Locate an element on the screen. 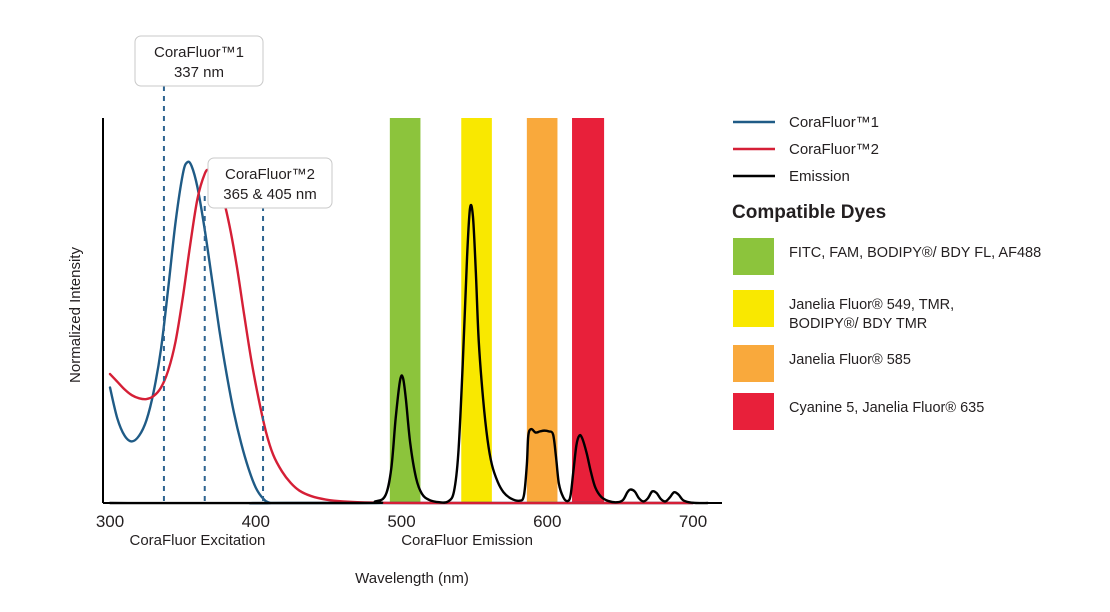 Image resolution: width=1110 pixels, height=612 pixels. dye-label: BODIPY®/ BDY TMR is located at coordinates (858, 324).